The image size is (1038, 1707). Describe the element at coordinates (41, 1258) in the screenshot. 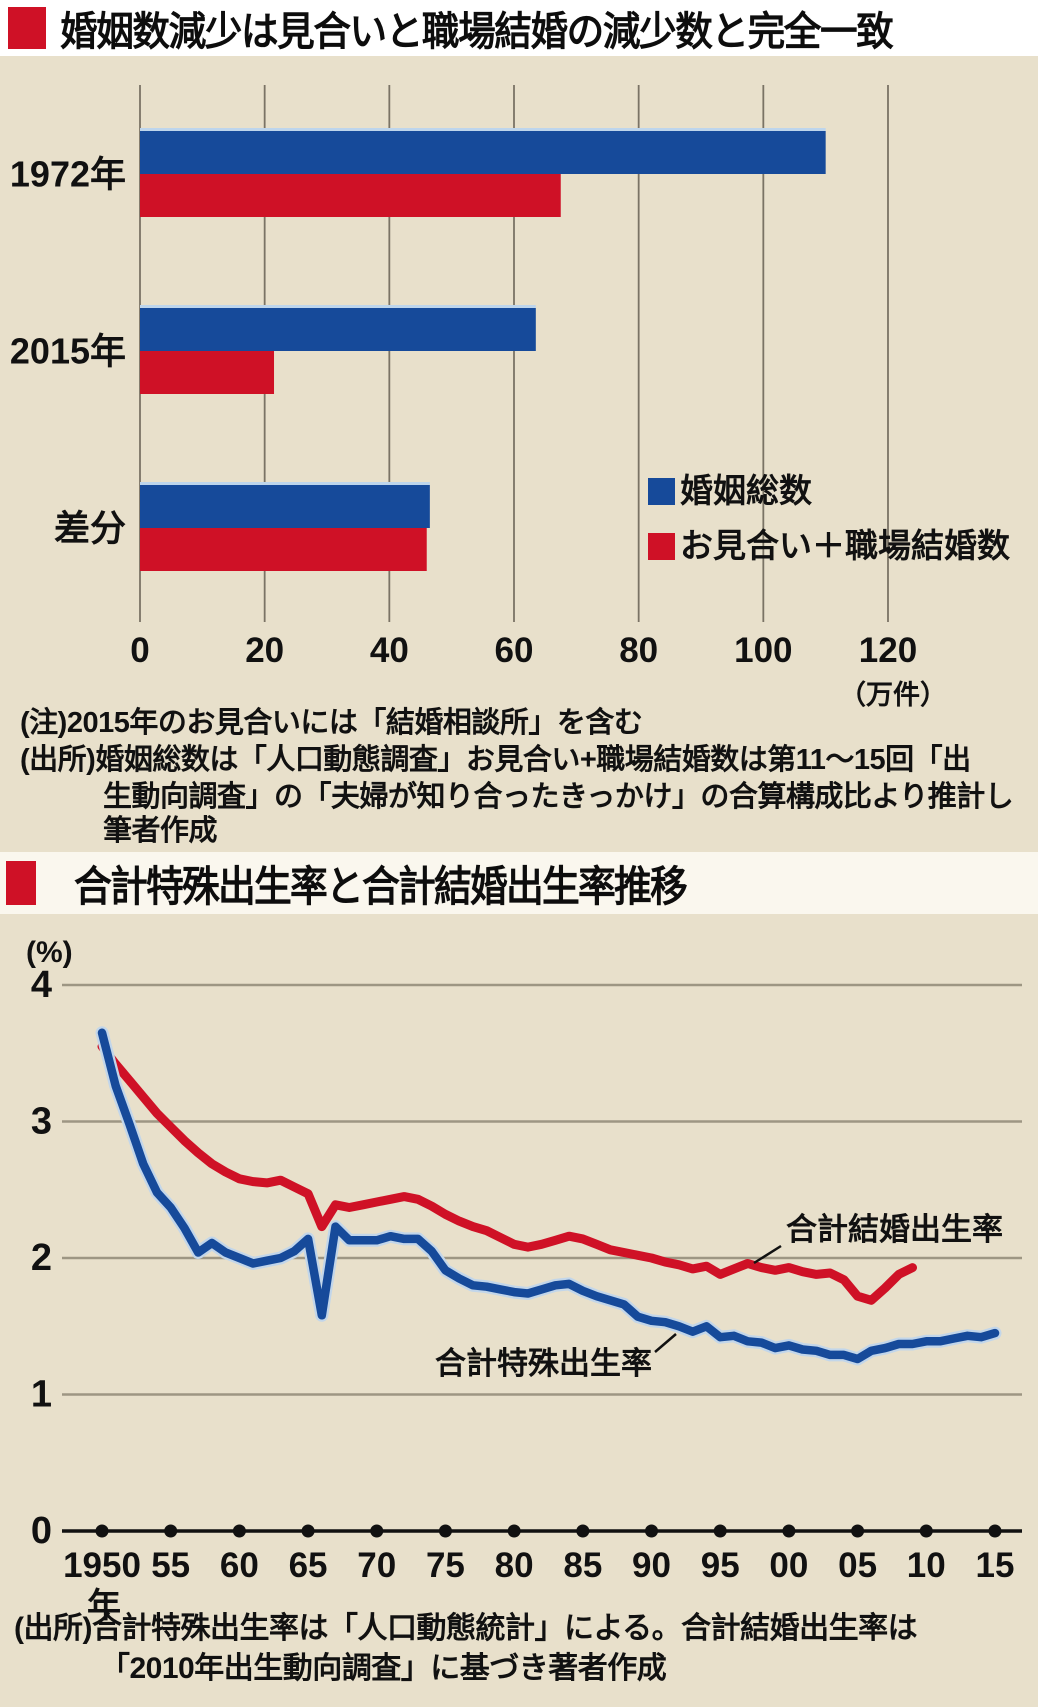

I see `y-tick-label-2: 2` at that location.